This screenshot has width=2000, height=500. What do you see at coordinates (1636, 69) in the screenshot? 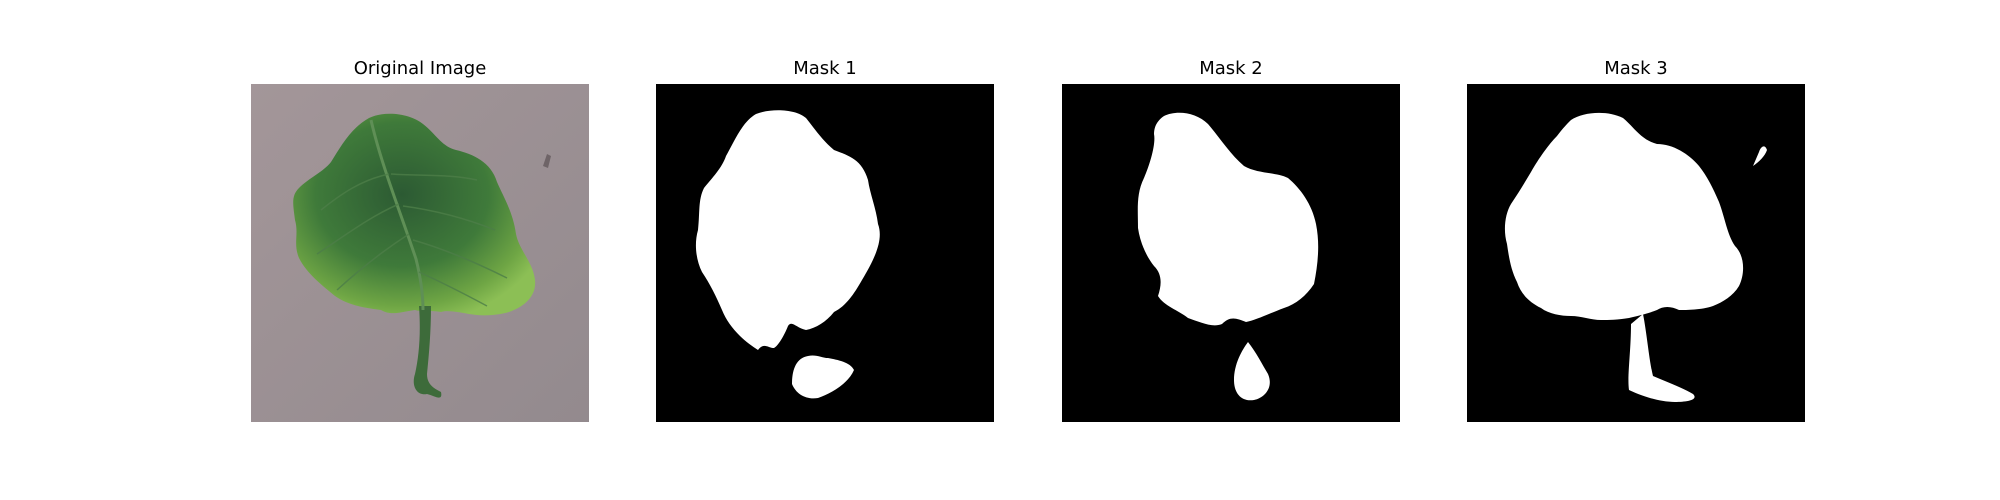
I see `panel-title: Mask 3` at bounding box center [1636, 69].